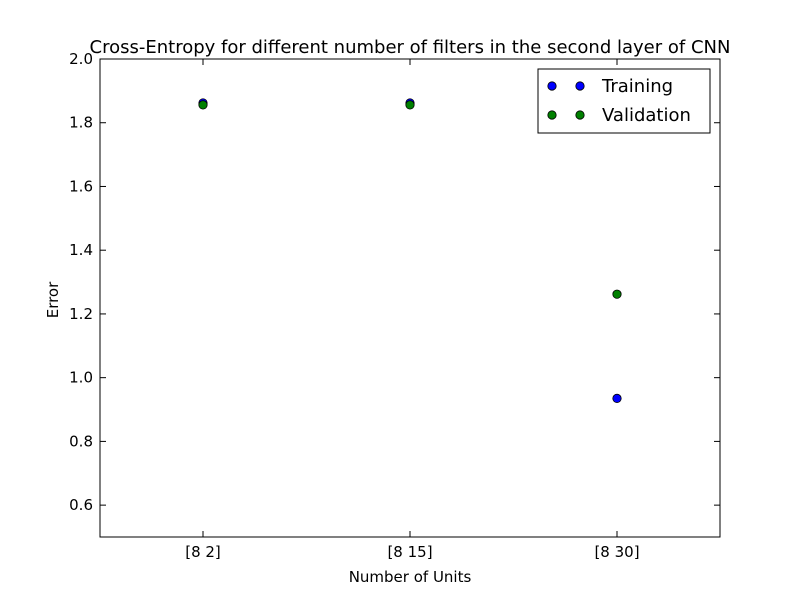  I want to click on legend-validation-marker-left, so click(552, 115).